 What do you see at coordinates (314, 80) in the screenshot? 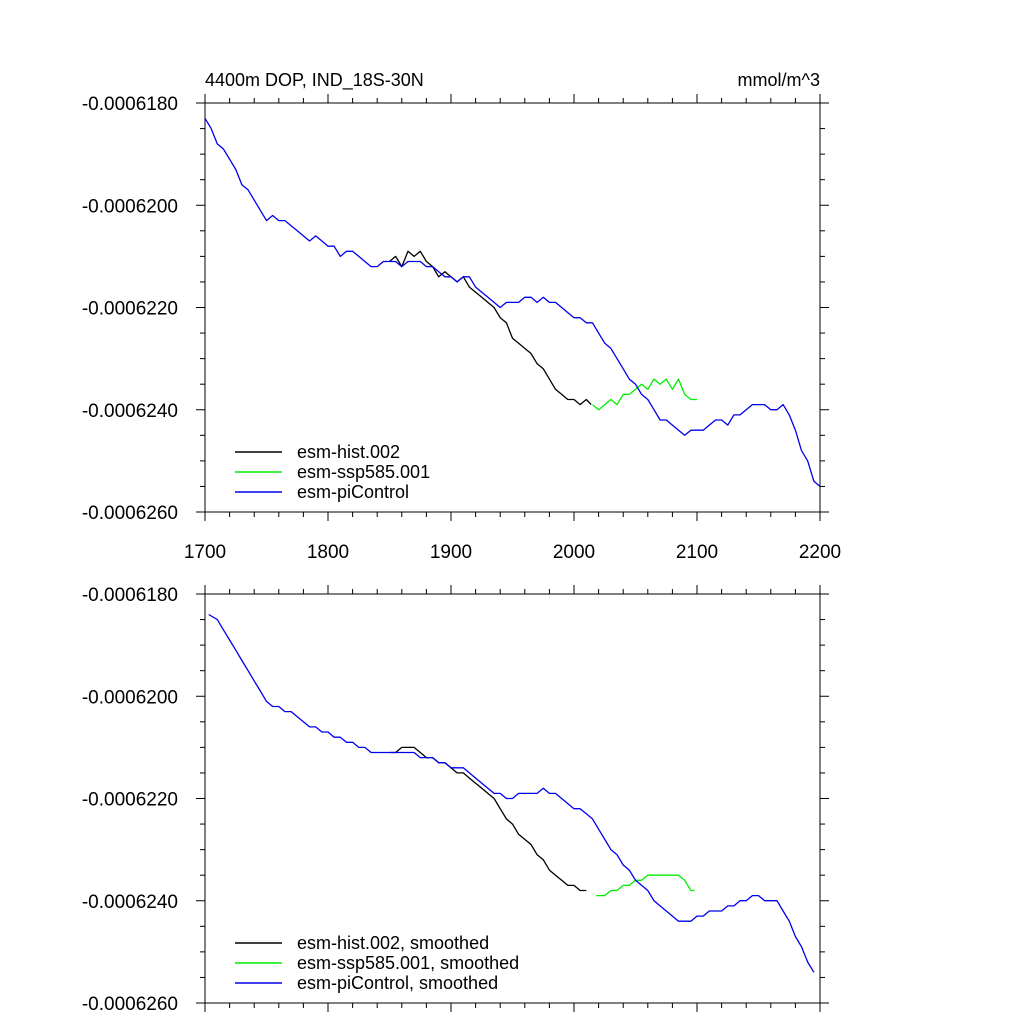
I see `chart-title: 4400m DOP, IND_18S-30N` at bounding box center [314, 80].